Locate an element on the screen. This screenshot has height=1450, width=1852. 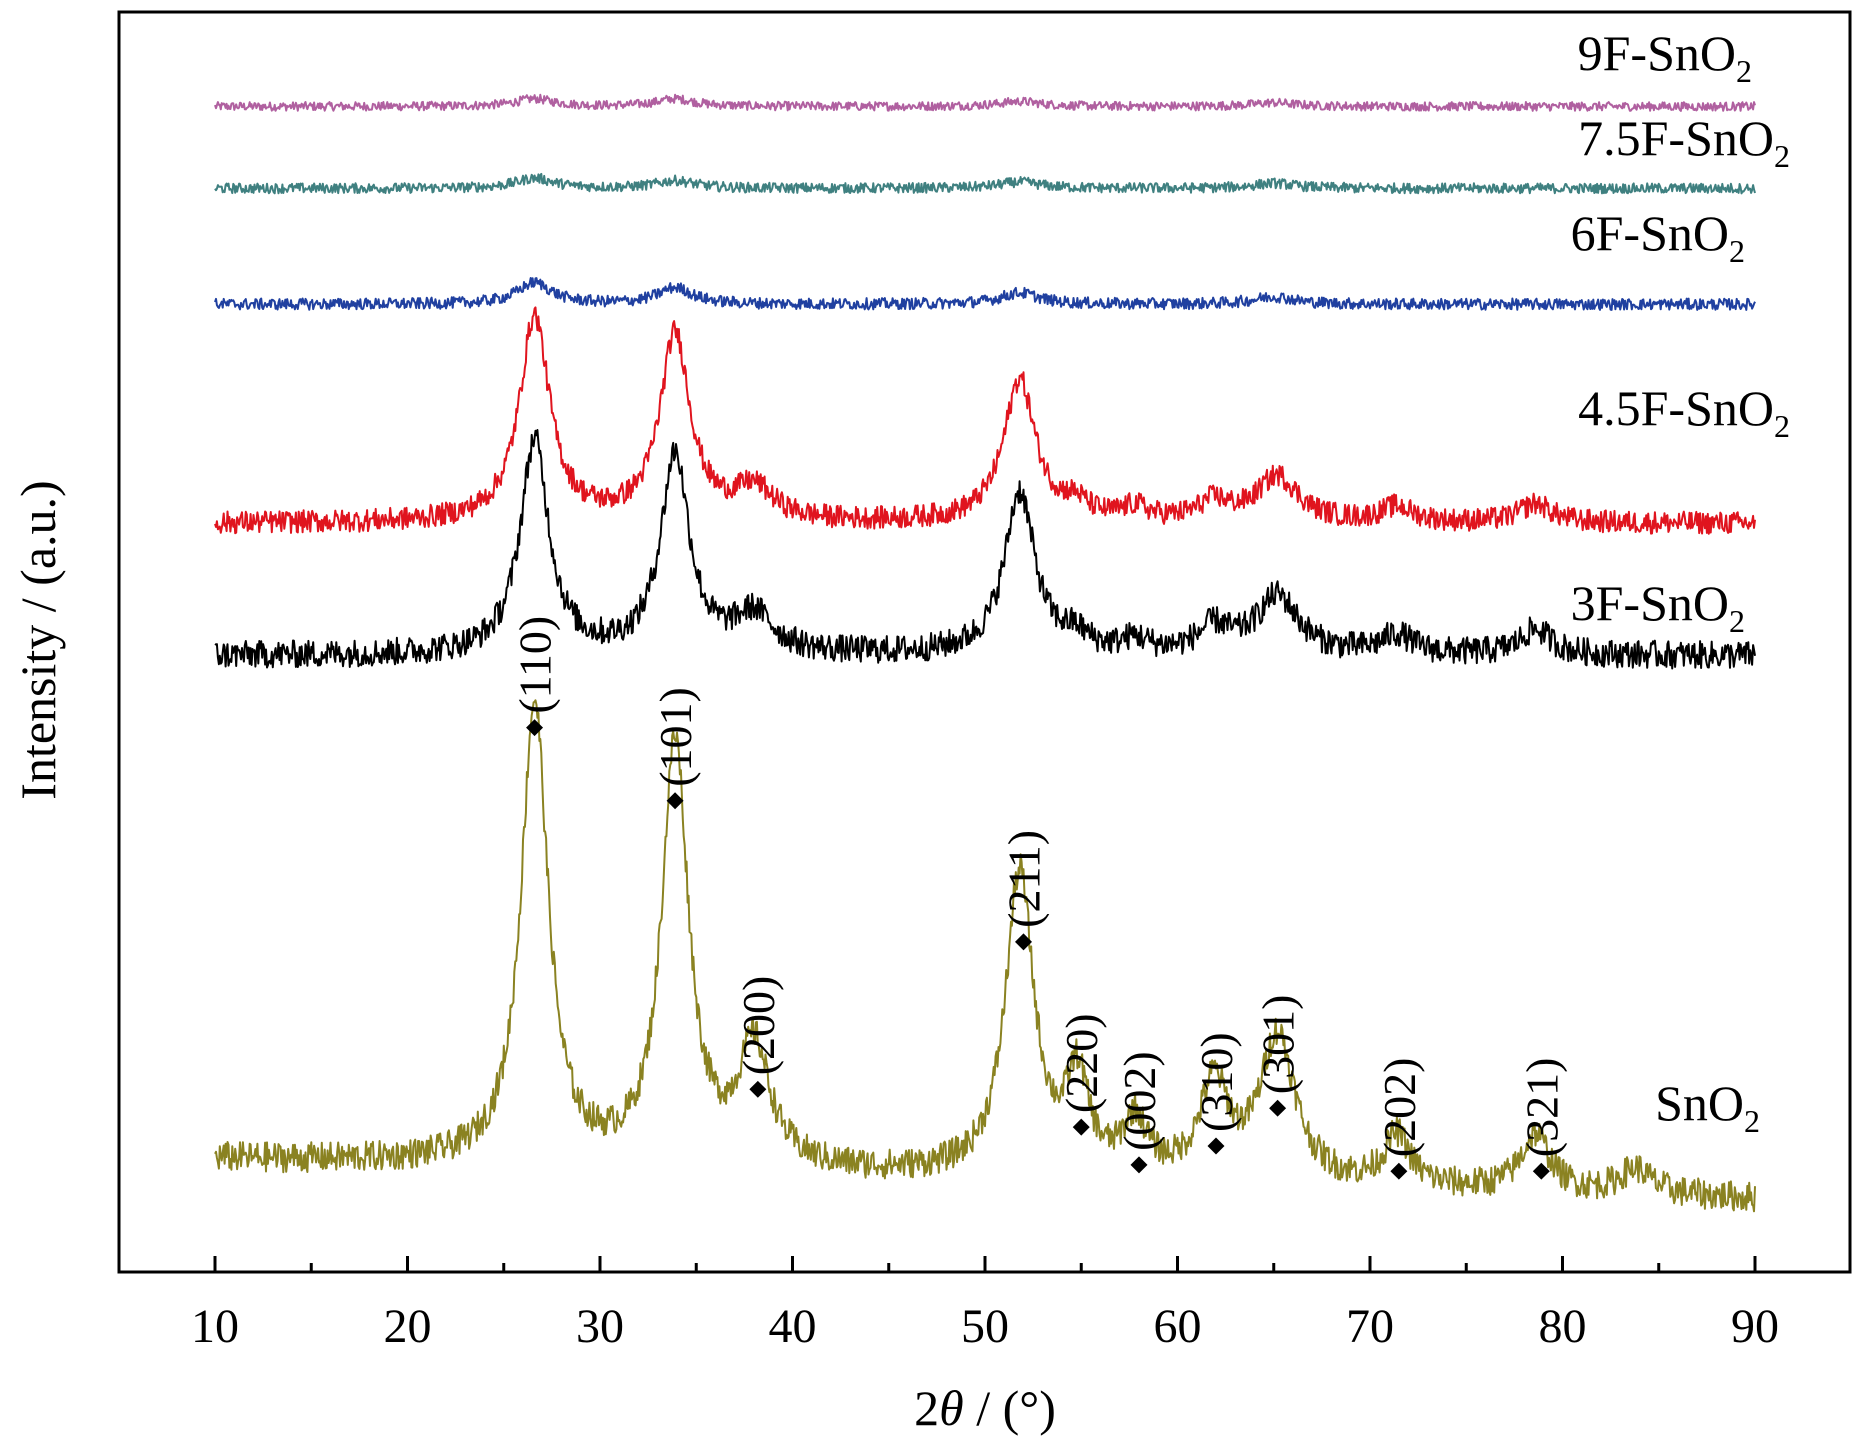
x-tick-label: 20 is located at coordinates (408, 1326).